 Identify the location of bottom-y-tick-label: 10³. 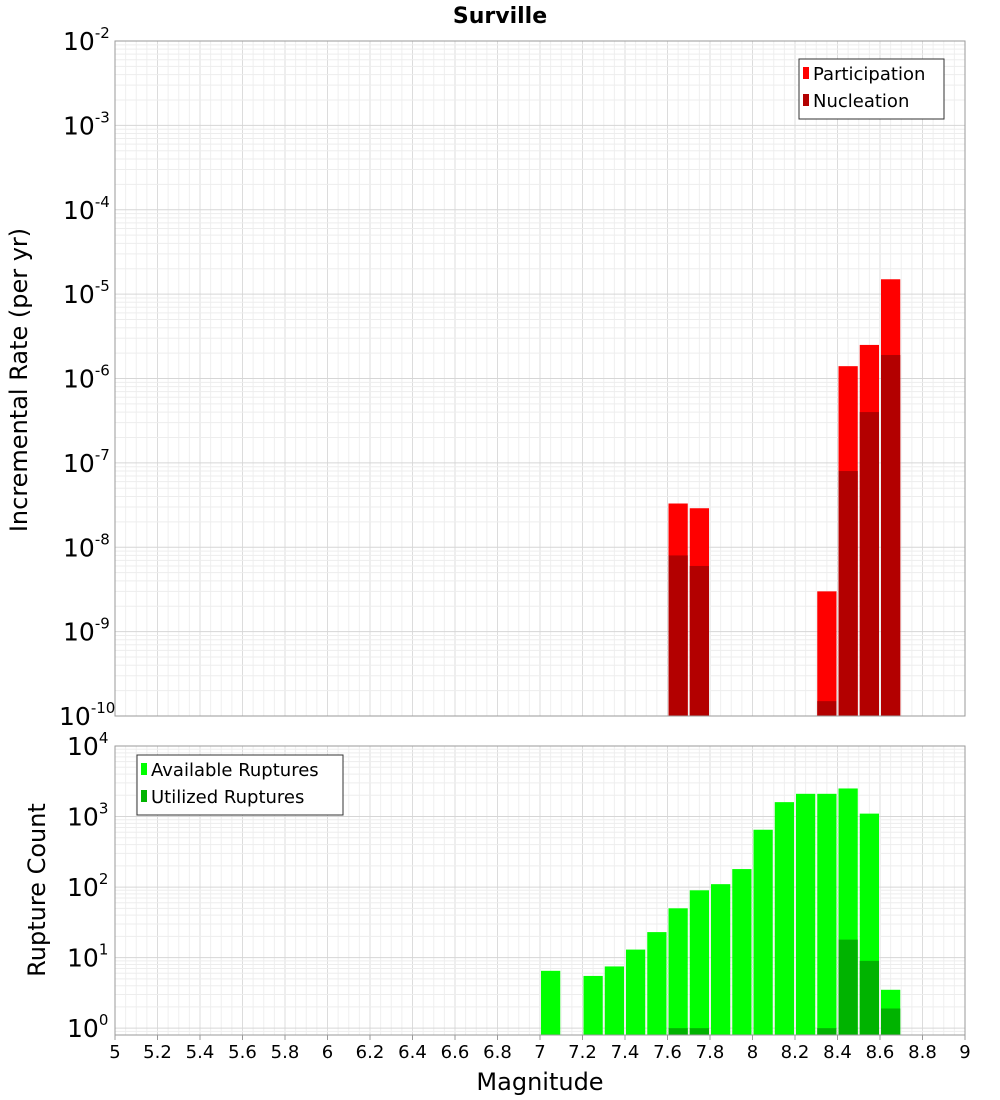
(87, 816).